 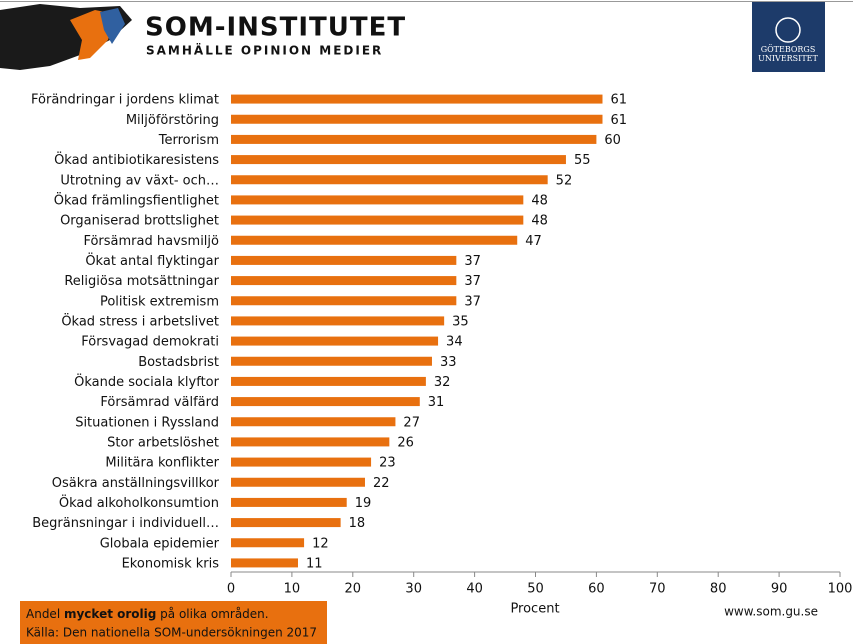 What do you see at coordinates (136, 483) in the screenshot?
I see `y-tick-label: Osäkra anställningsvillkor` at bounding box center [136, 483].